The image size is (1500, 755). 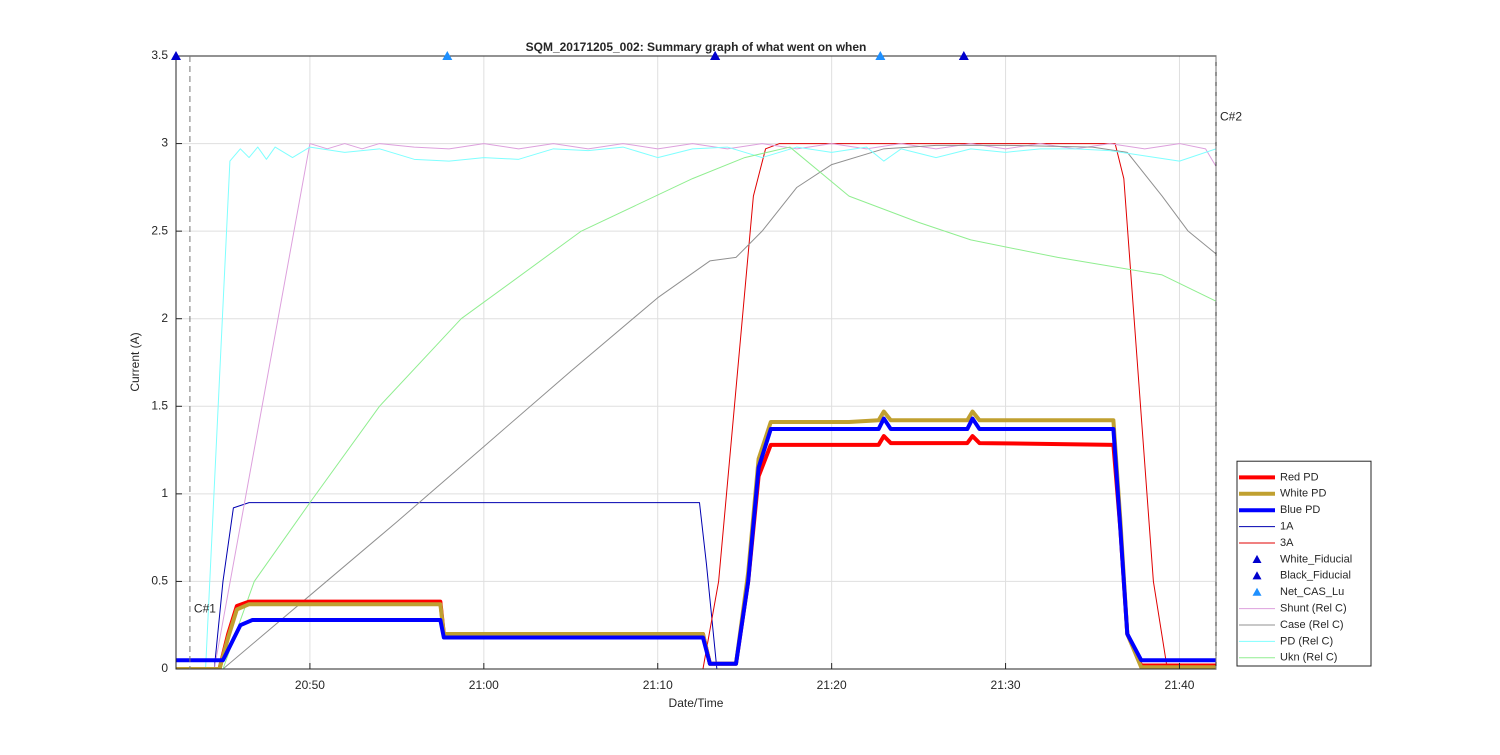 I want to click on y-tick-label: 0.5, so click(x=159, y=581).